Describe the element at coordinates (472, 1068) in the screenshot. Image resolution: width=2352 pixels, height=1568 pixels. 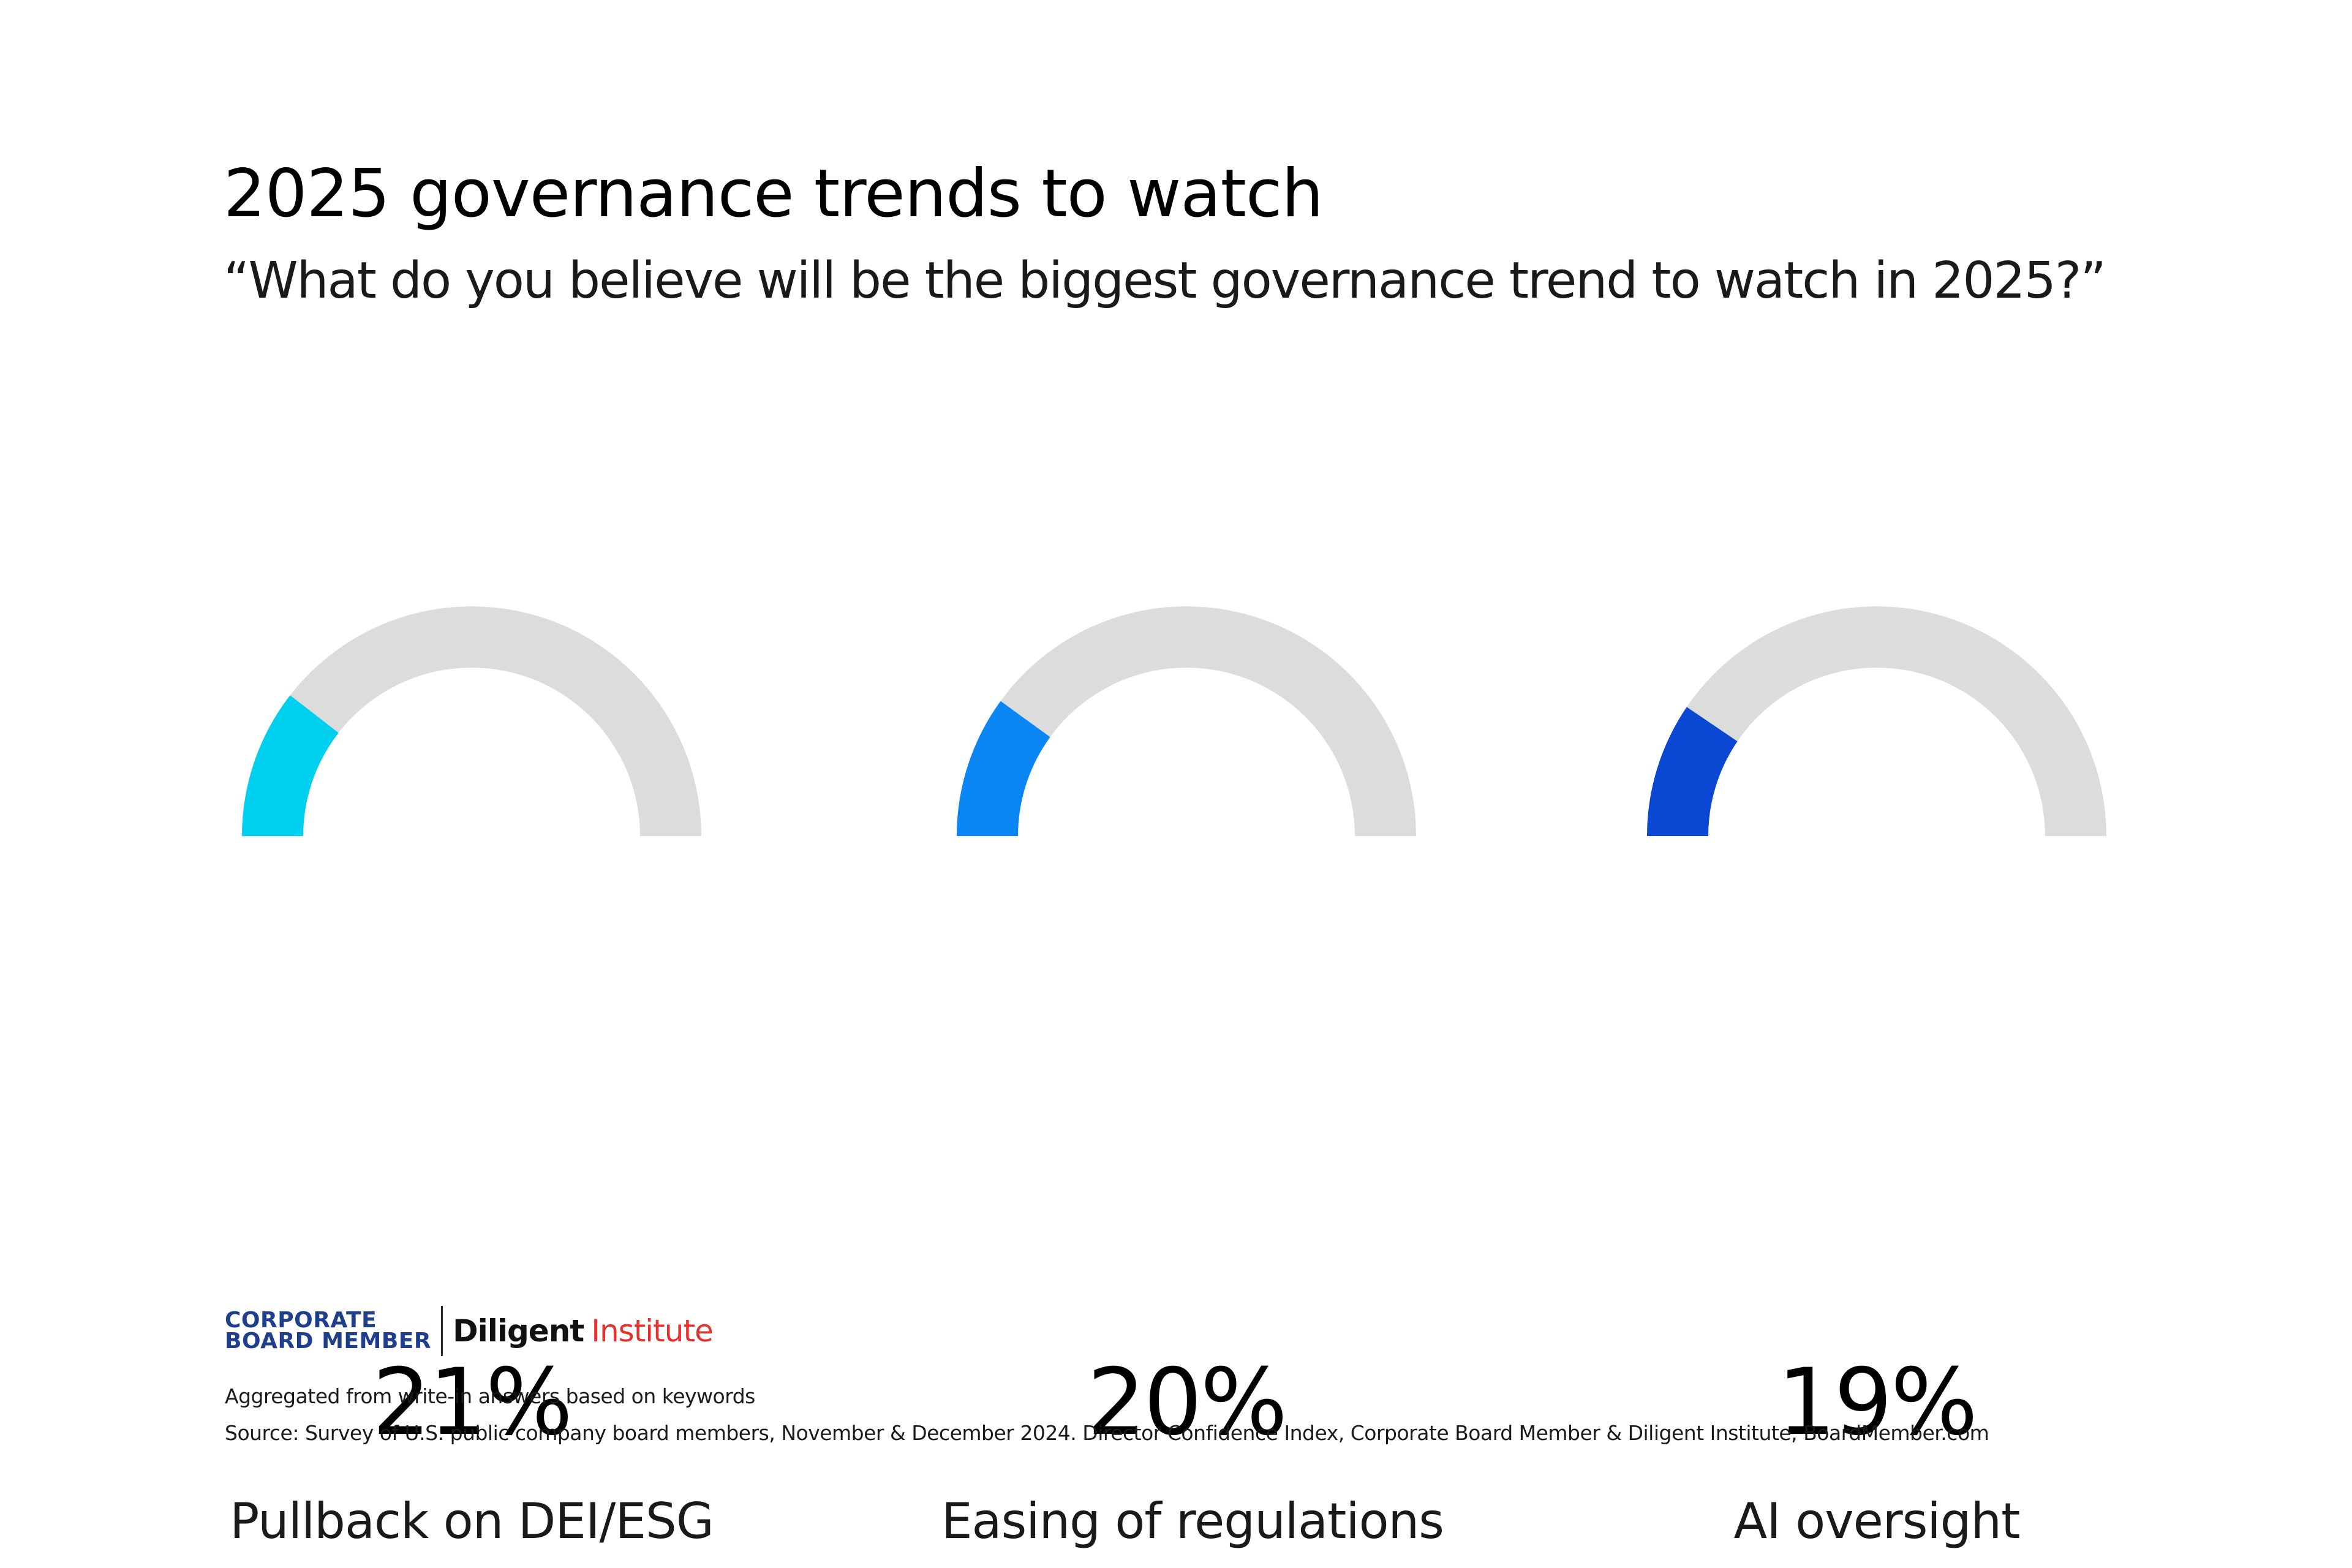
I see `gauge-pullback-dei-esg: 21% Pullback on DEI/ESG` at that location.